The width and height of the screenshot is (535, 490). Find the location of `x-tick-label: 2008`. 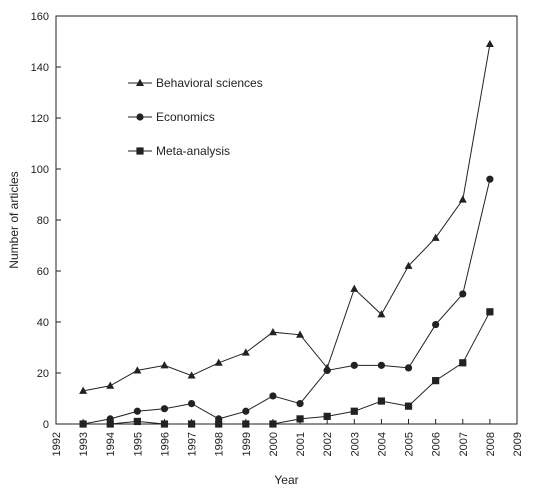

x-tick-label: 2008 is located at coordinates (491, 444).